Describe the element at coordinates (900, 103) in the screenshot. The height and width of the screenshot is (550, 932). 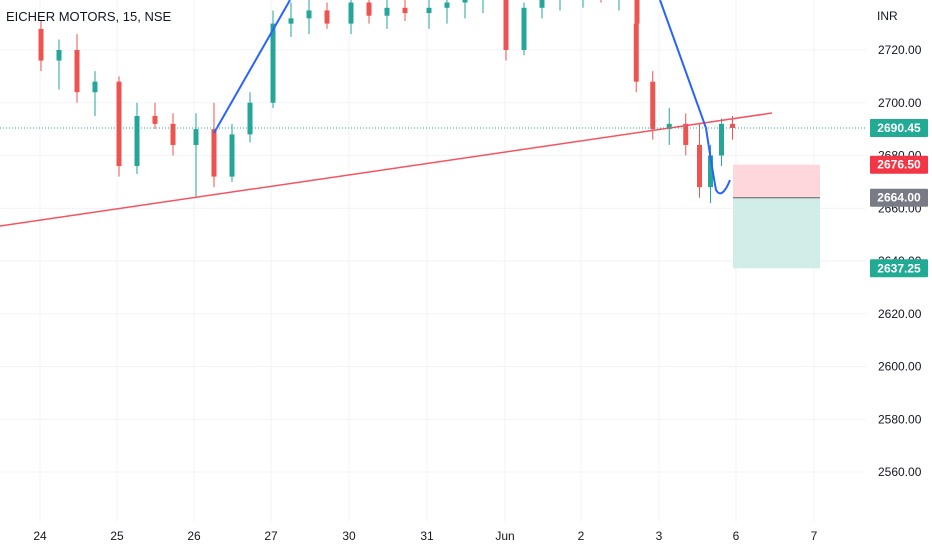
I see `y-tick-label: 2700.00` at that location.